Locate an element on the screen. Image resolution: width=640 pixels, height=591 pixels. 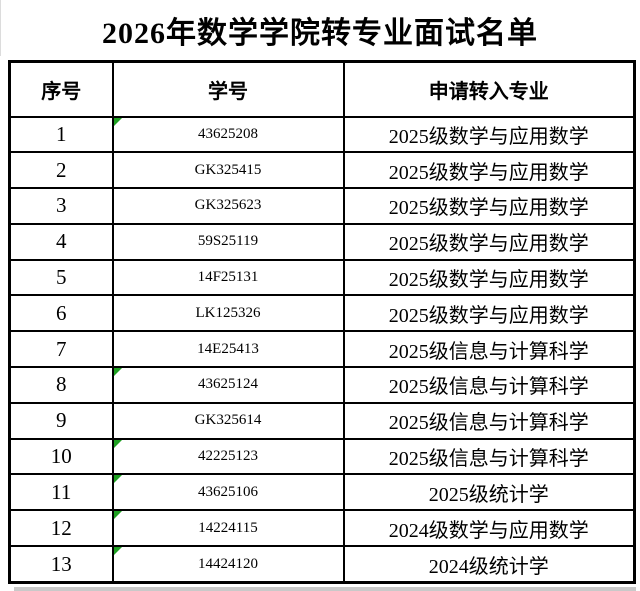
student-id-cell: 42225123 is located at coordinates (228, 456).